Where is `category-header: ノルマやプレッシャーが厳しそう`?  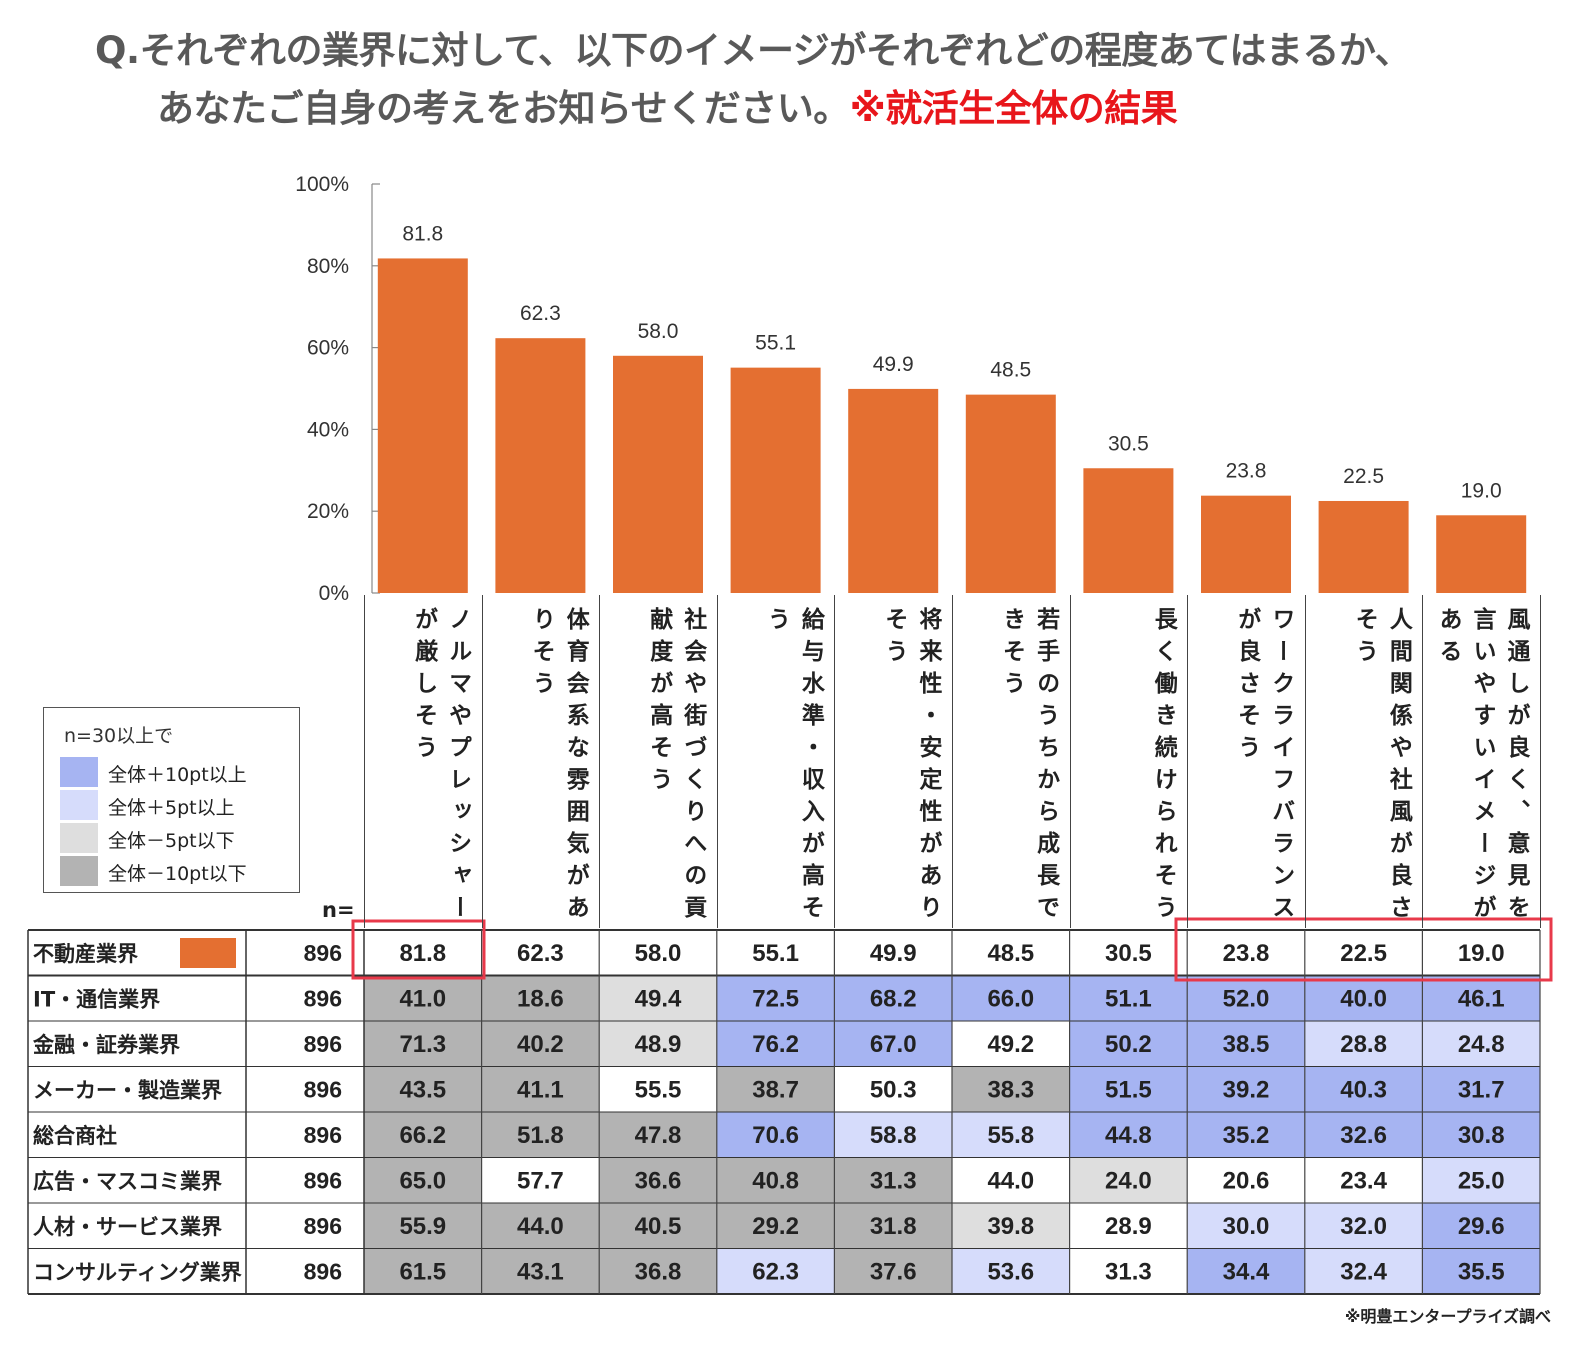
category-header: ノルマやプレッシャーが厳しそう is located at coordinates (423, 761).